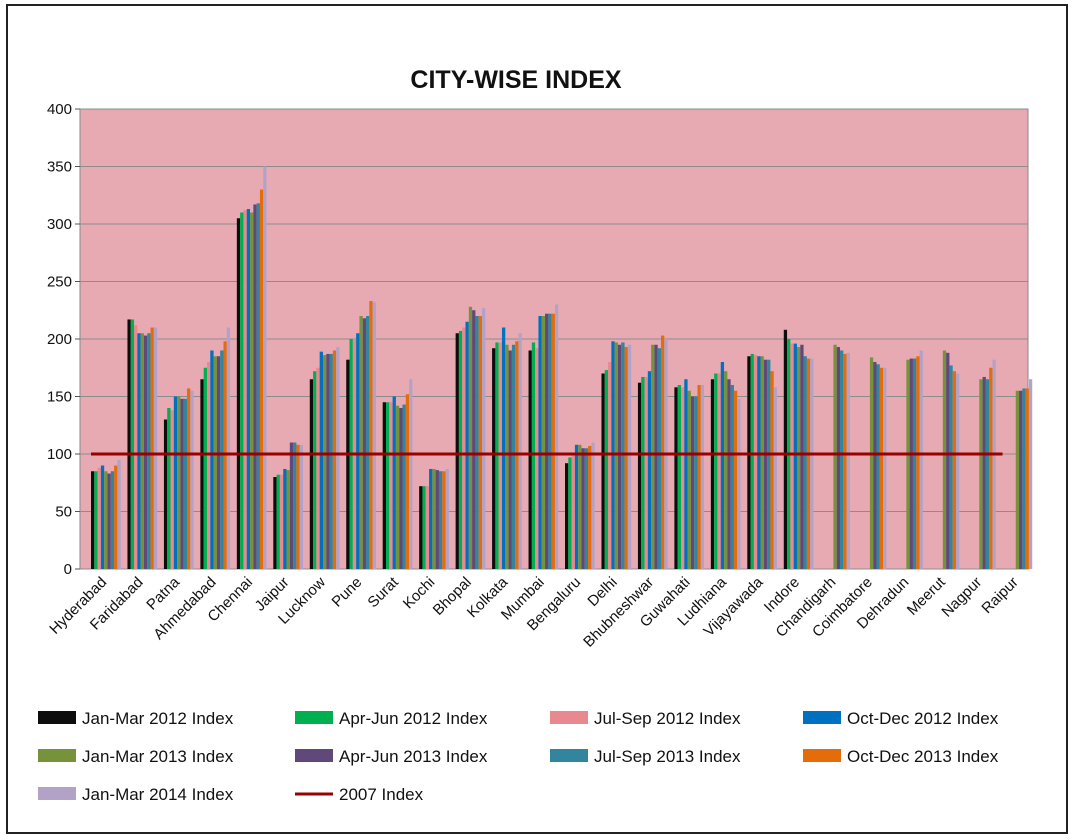 The width and height of the screenshot is (1076, 840). Describe the element at coordinates (63, 339) in the screenshot. I see `y-axis-ticks: 0 50 100 150 200 250 300 350 400` at that location.